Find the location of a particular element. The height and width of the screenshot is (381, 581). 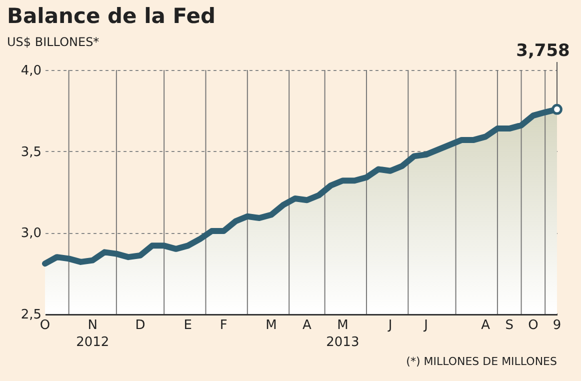

x-tick-label: E is located at coordinates (188, 325).